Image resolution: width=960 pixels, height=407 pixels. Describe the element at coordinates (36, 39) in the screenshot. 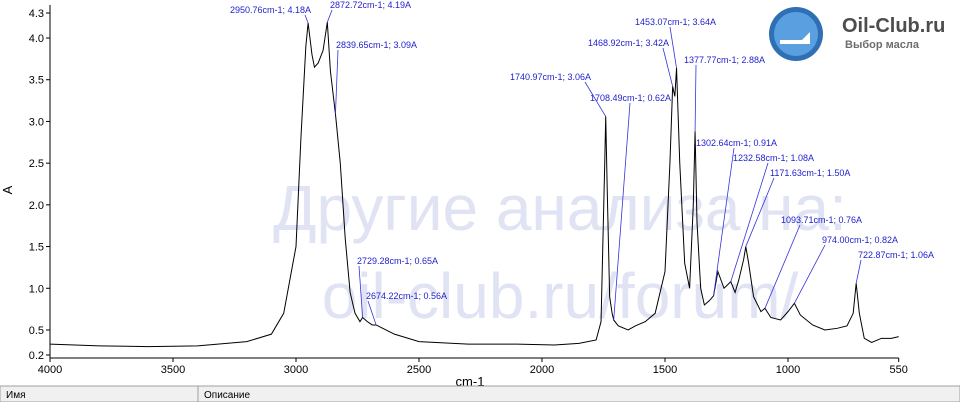

I see `y-tick-label: 4.0` at that location.